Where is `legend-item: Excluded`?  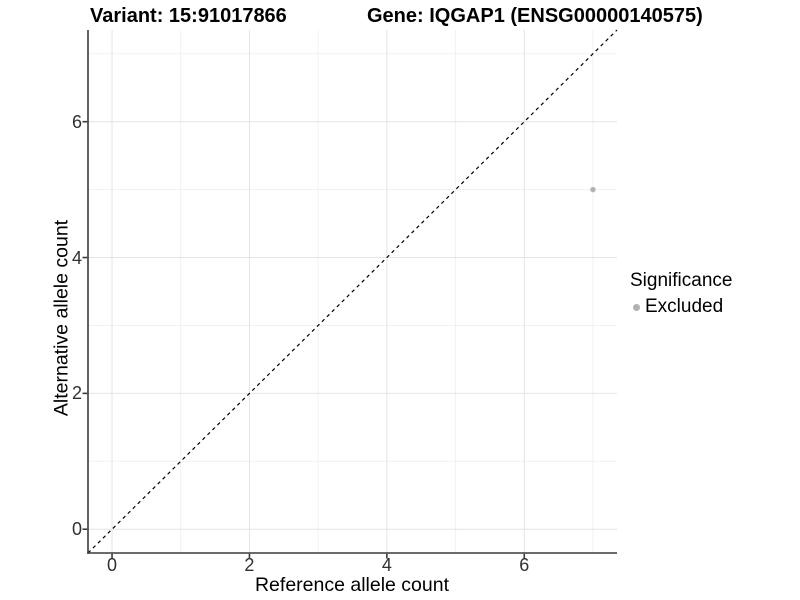
legend-item: Excluded is located at coordinates (681, 307).